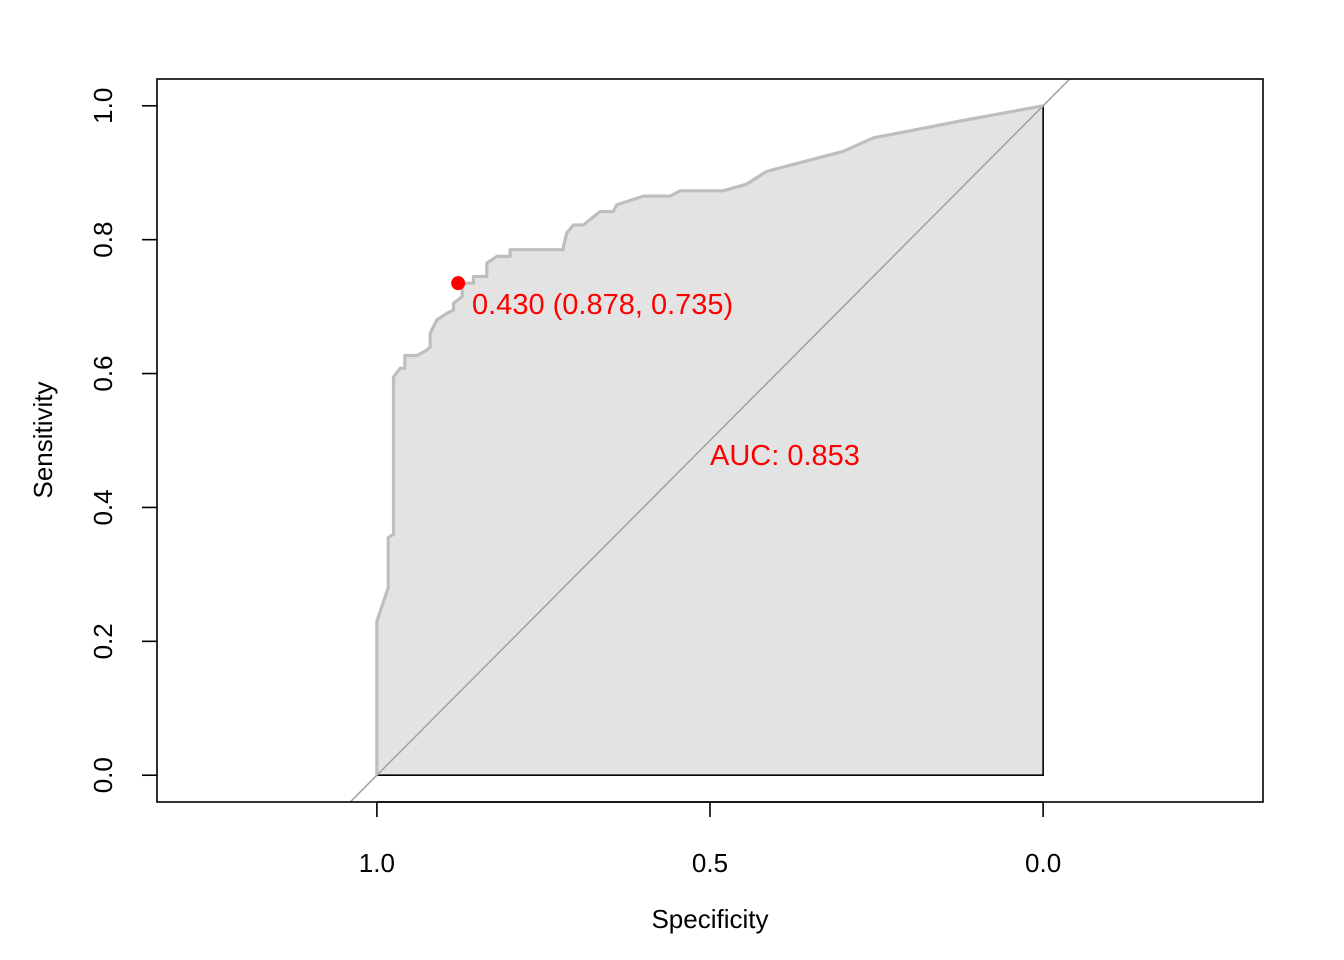 The image size is (1344, 960). I want to click on auc-annotation: AUC: 0.853, so click(785, 456).